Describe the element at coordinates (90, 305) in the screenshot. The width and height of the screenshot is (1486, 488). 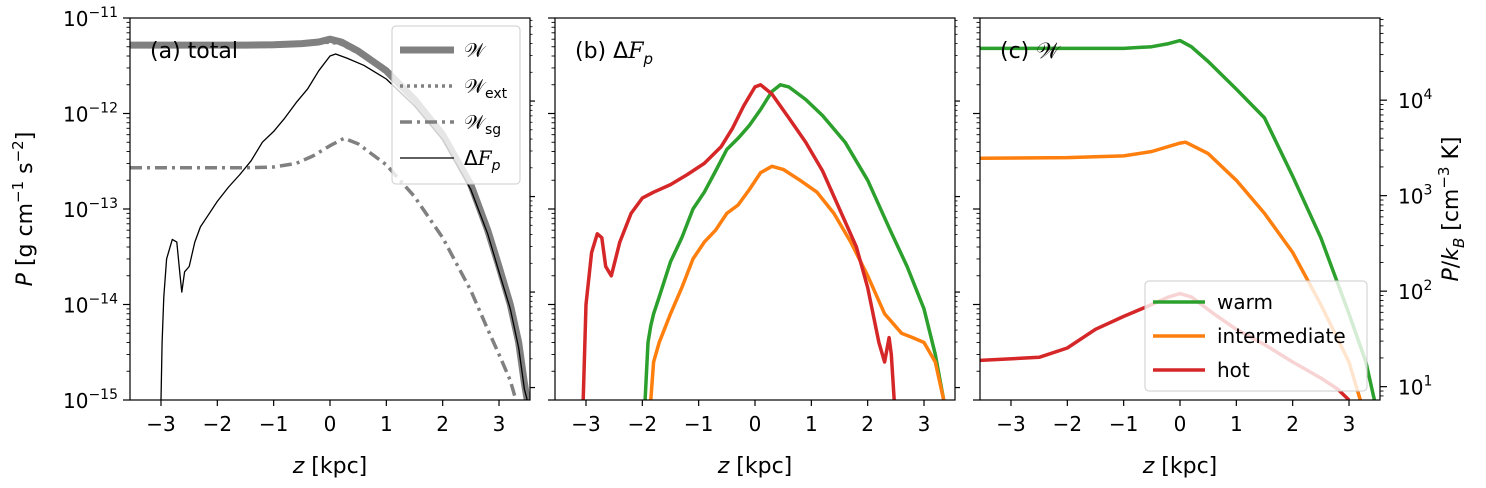
I see `y-tick-label: 10−14` at that location.